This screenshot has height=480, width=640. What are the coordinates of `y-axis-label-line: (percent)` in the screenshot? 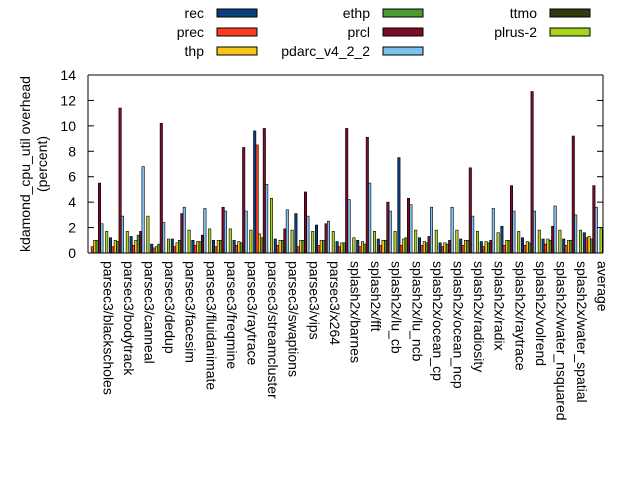 It's located at (42, 164).